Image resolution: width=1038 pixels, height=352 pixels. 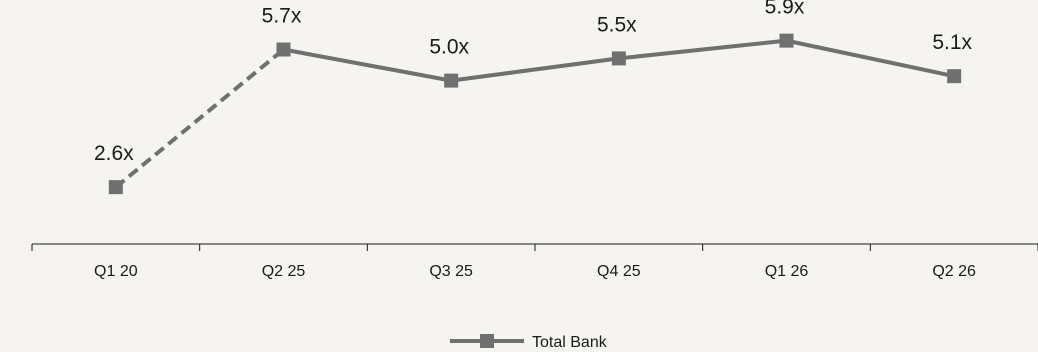 I want to click on data-label: 5.1x, so click(x=952, y=42).